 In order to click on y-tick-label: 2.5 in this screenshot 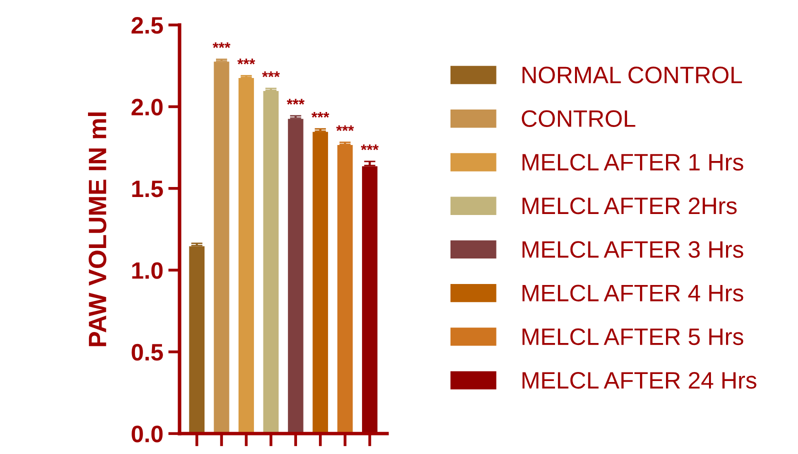, I will do `click(147, 25)`.